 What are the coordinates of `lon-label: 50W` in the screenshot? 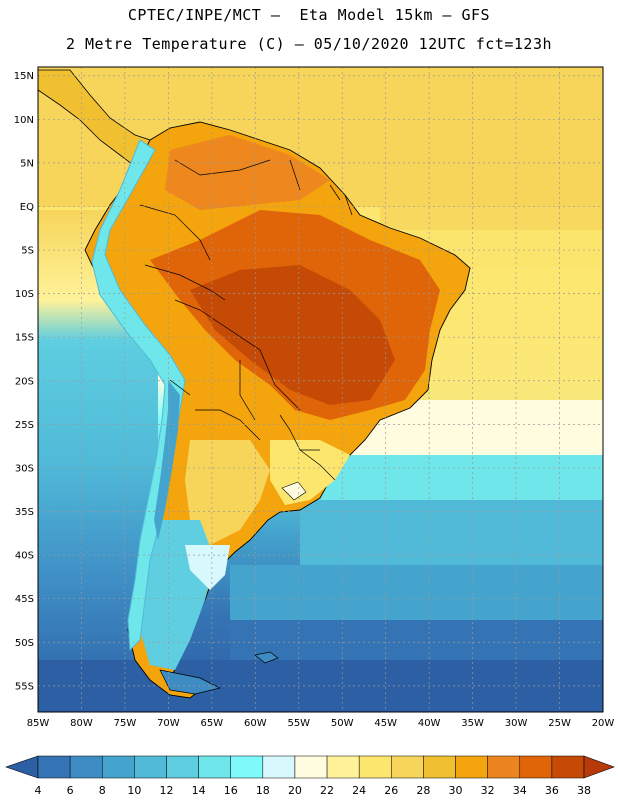 It's located at (342, 723).